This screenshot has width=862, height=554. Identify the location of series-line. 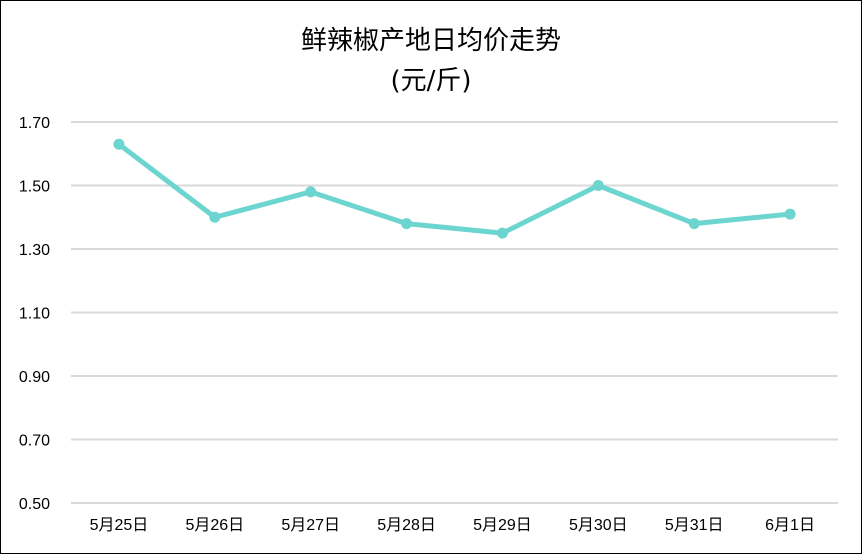
(454, 189).